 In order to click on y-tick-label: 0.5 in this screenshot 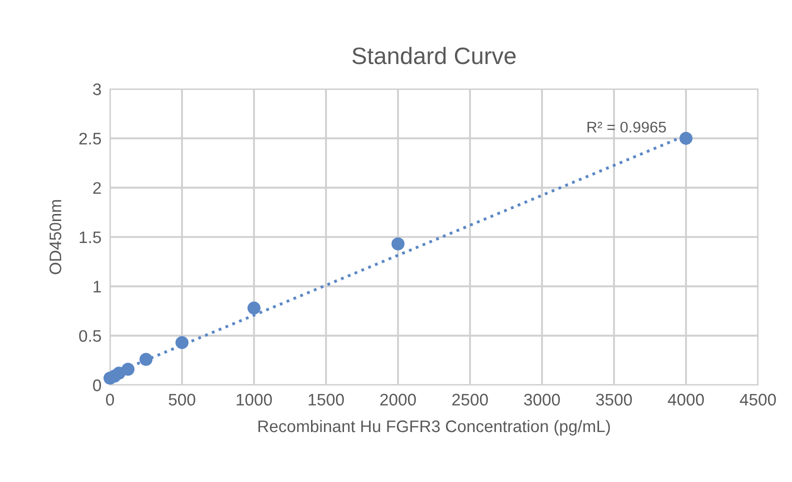, I will do `click(90, 336)`.